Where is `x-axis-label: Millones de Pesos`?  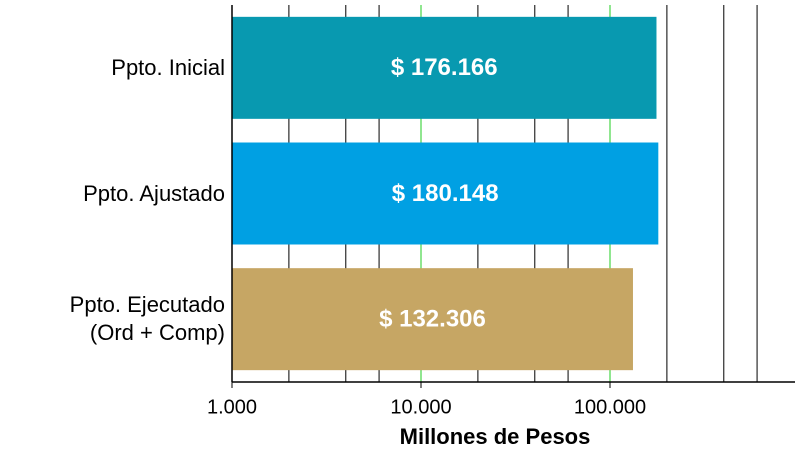 x-axis-label: Millones de Pesos is located at coordinates (495, 436).